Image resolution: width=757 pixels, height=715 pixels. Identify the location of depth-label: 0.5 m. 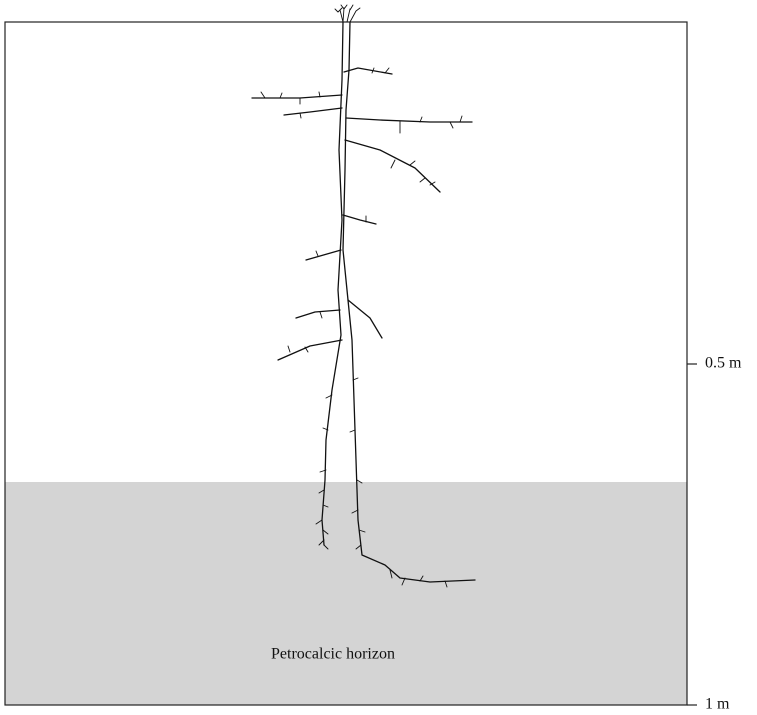
(723, 363).